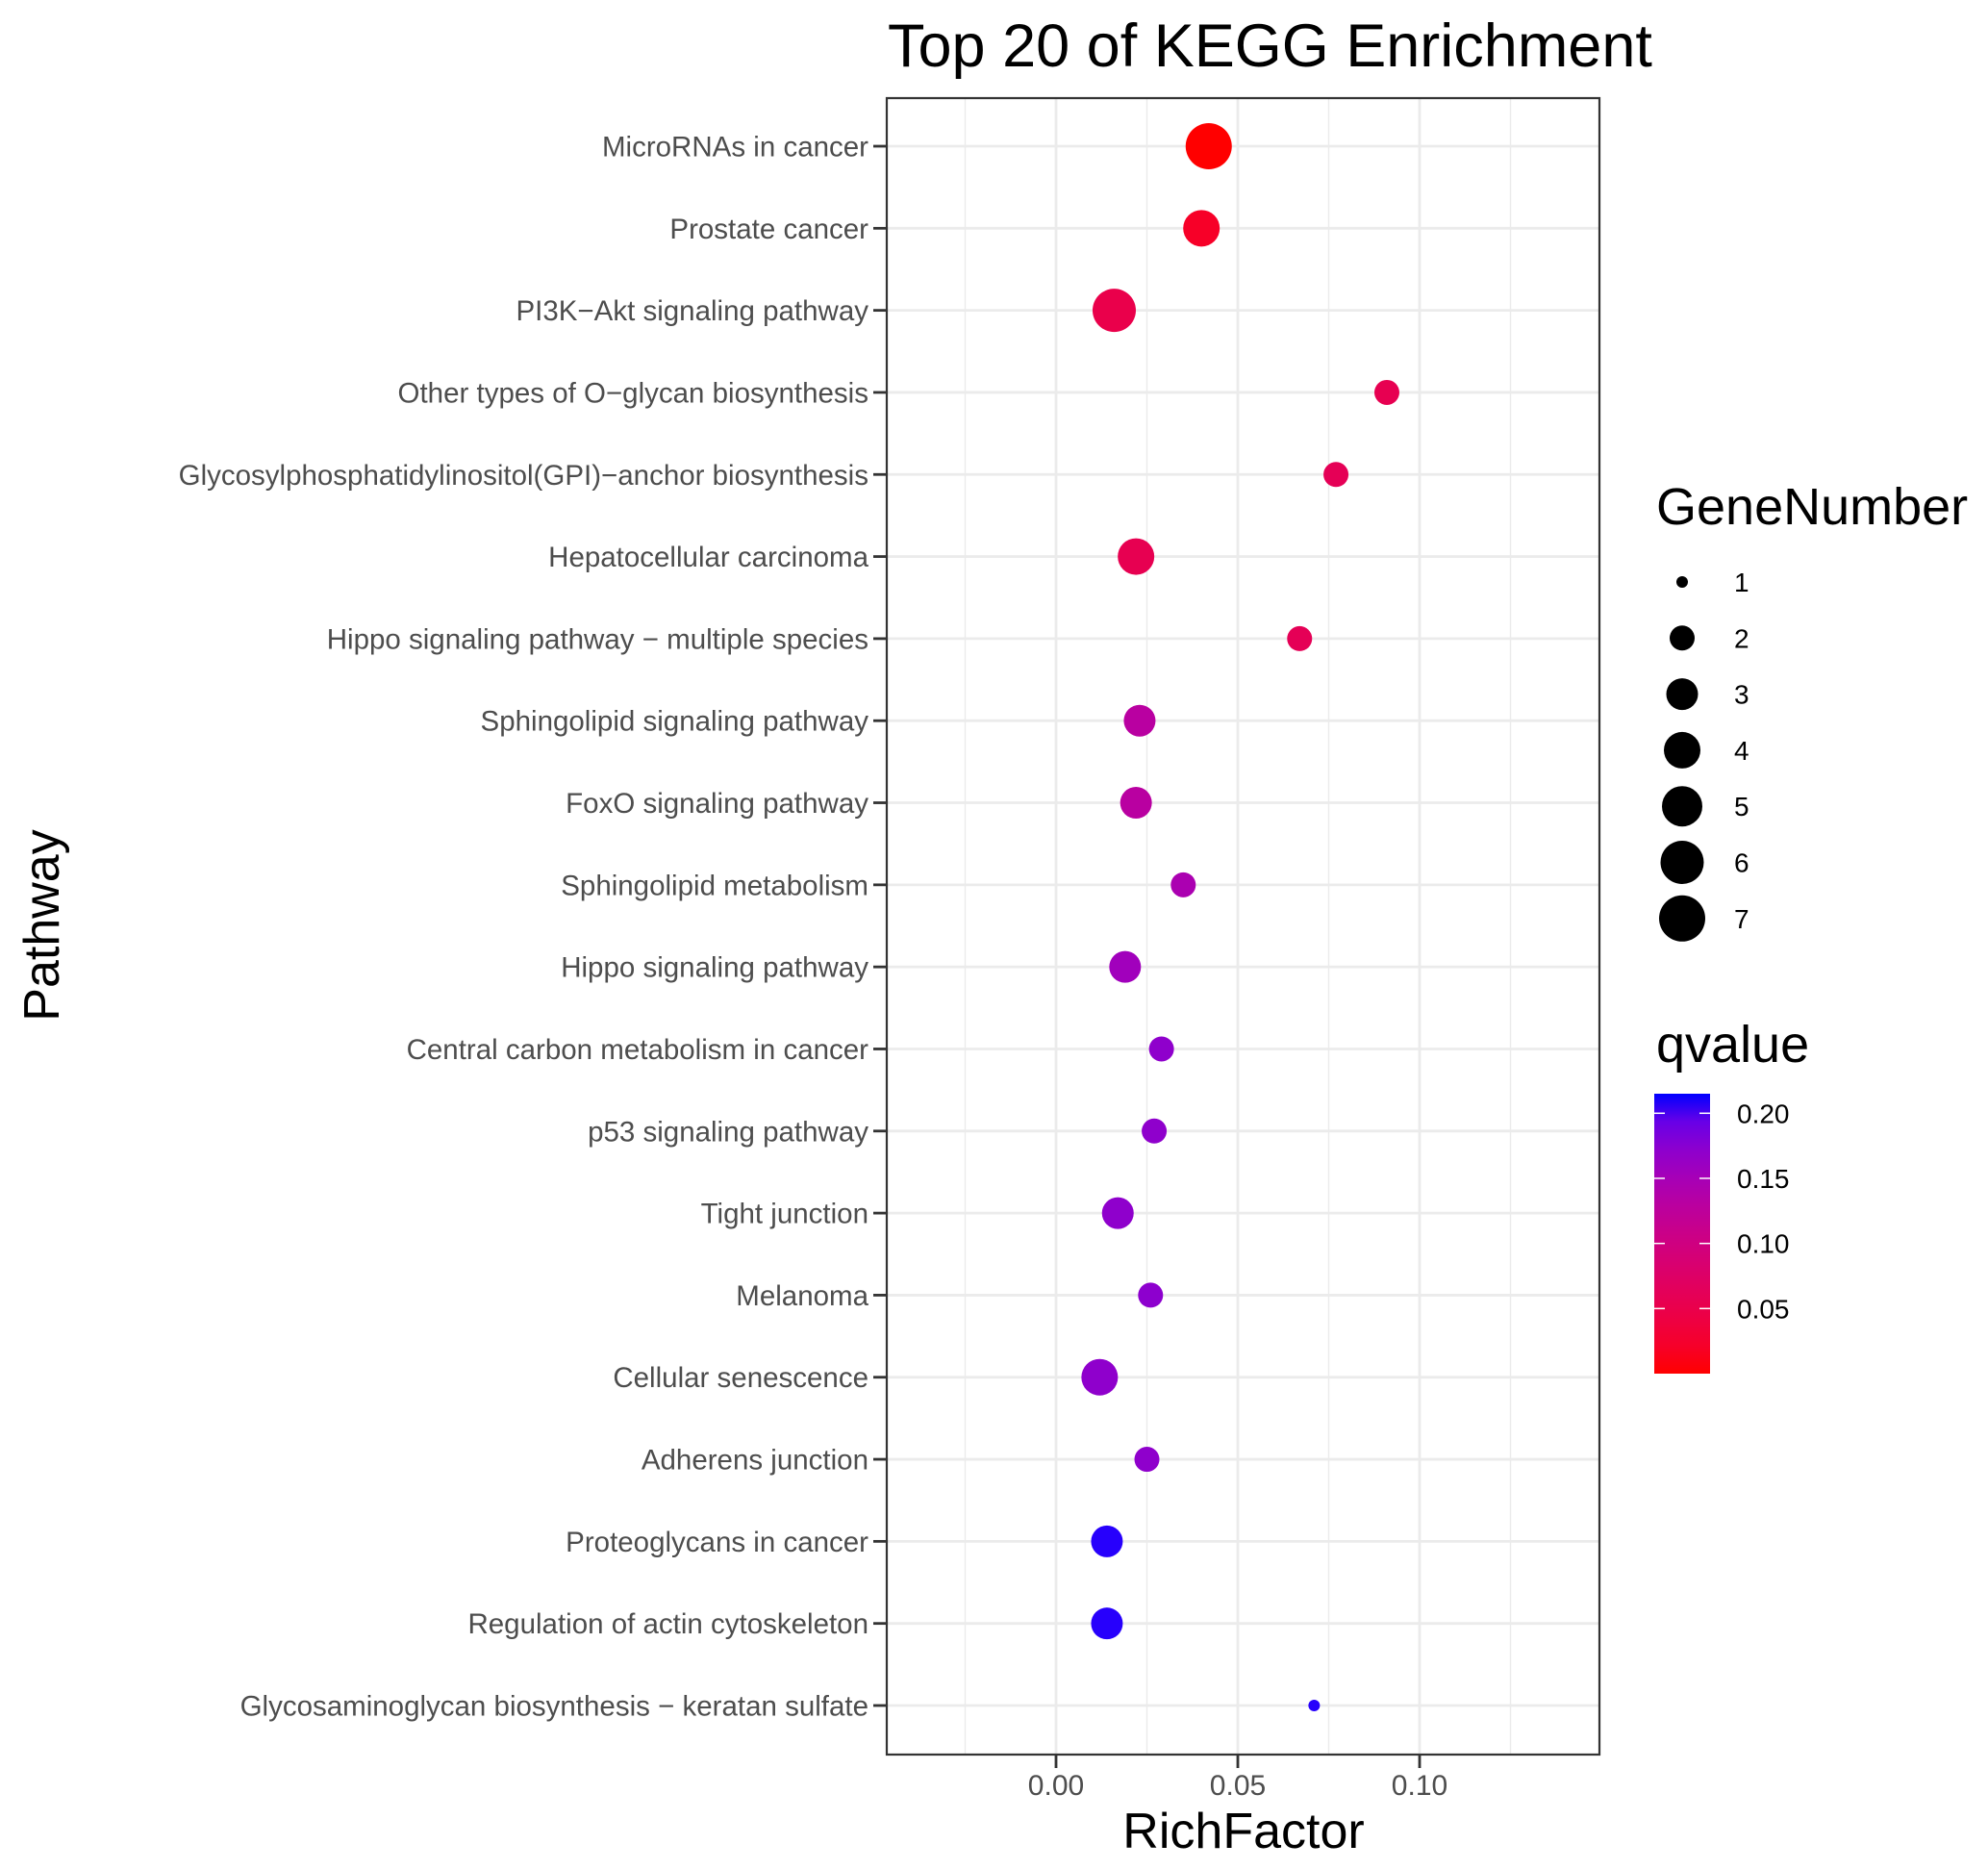 The image size is (1988, 1870). I want to click on y-tick-label: Proteoglycans in cancer, so click(717, 1542).